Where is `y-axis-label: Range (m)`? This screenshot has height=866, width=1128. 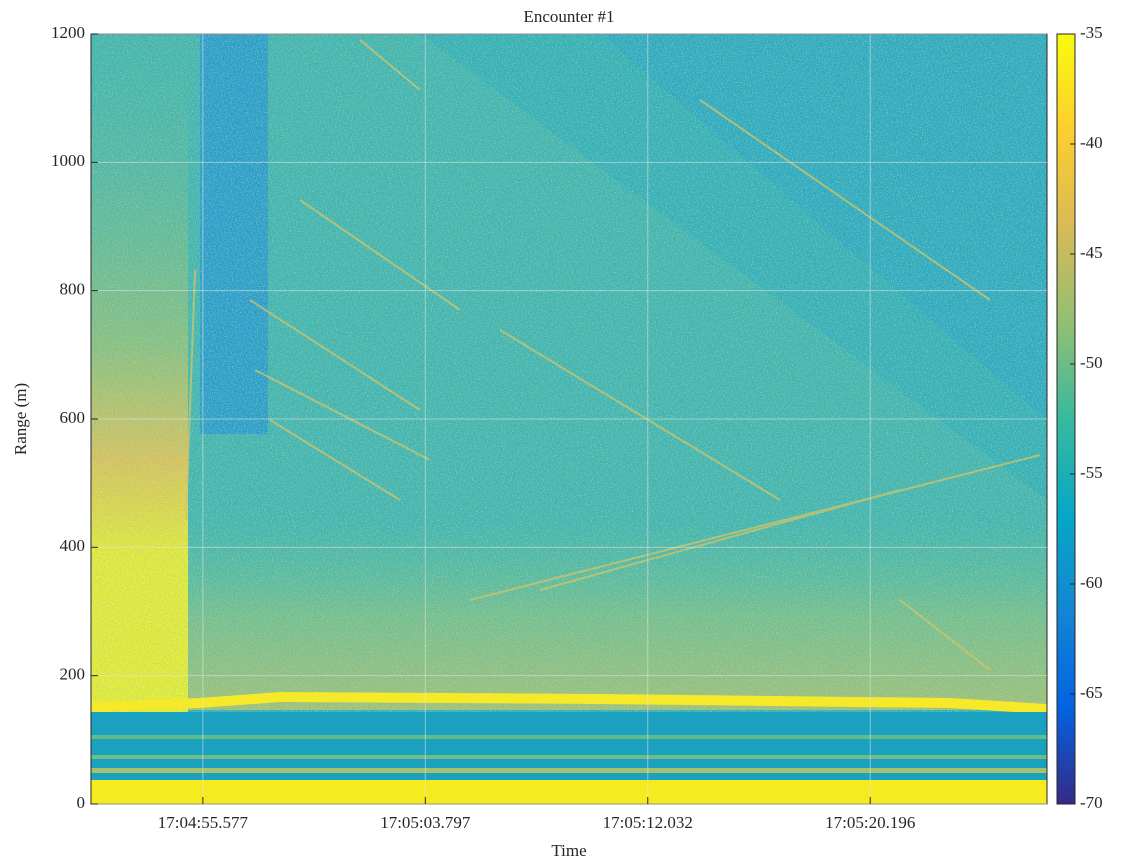 y-axis-label: Range (m) is located at coordinates (20, 419).